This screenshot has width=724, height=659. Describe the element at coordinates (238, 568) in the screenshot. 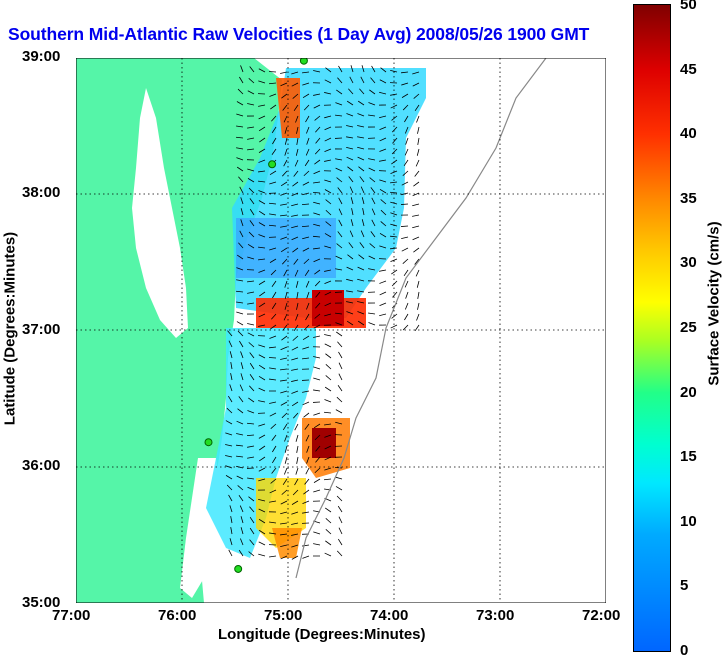

I see `radar-station-marker` at that location.